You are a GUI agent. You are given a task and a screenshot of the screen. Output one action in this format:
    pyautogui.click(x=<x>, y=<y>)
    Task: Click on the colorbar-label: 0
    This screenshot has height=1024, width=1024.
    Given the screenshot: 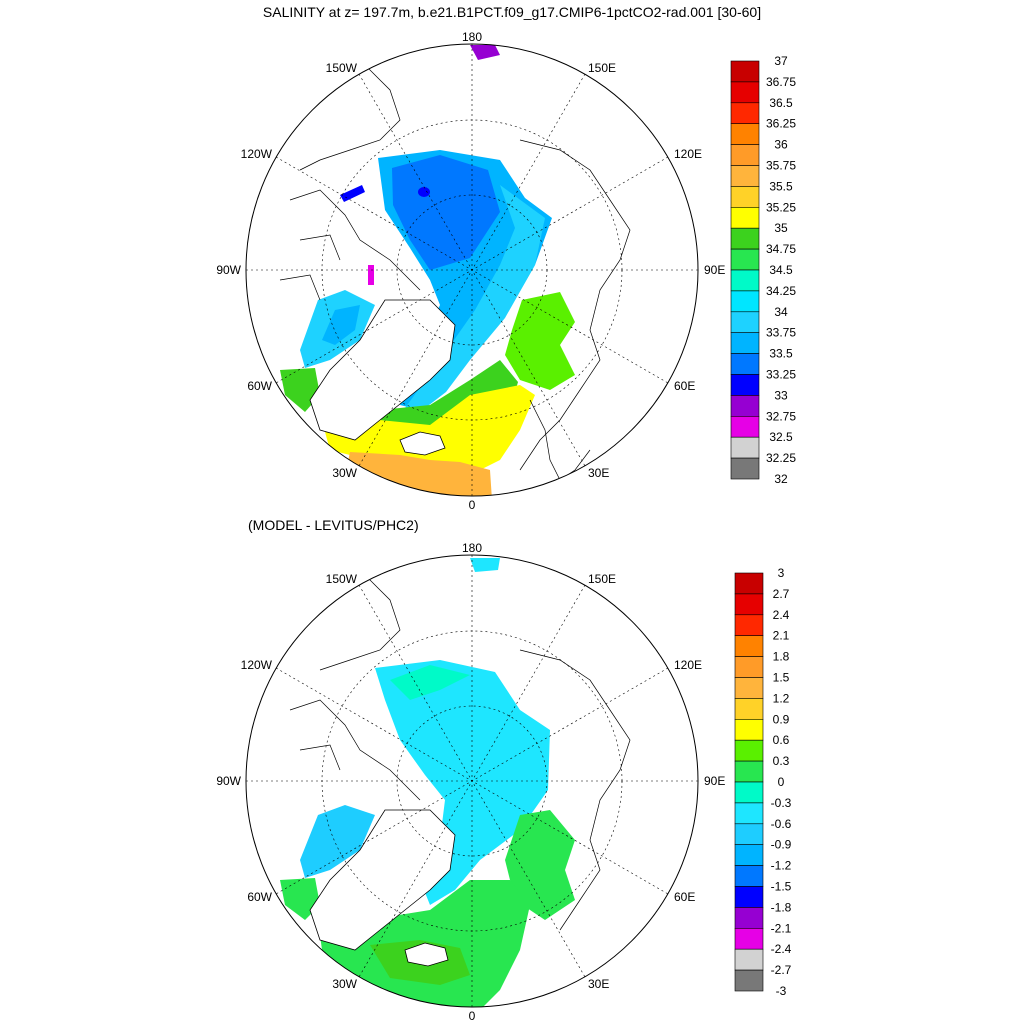 What is the action you would take?
    pyautogui.click(x=781, y=782)
    